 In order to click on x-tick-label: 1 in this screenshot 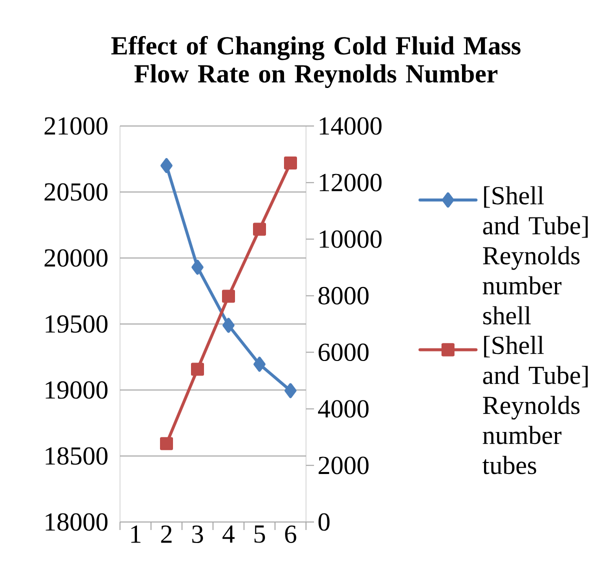, I will do `click(135, 534)`.